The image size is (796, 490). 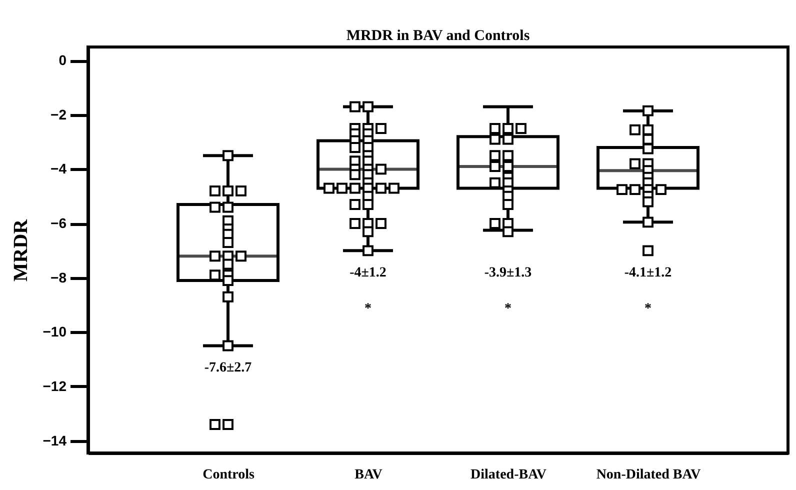 I want to click on chart-title: MRDR in BAV and Controls, so click(x=438, y=36).